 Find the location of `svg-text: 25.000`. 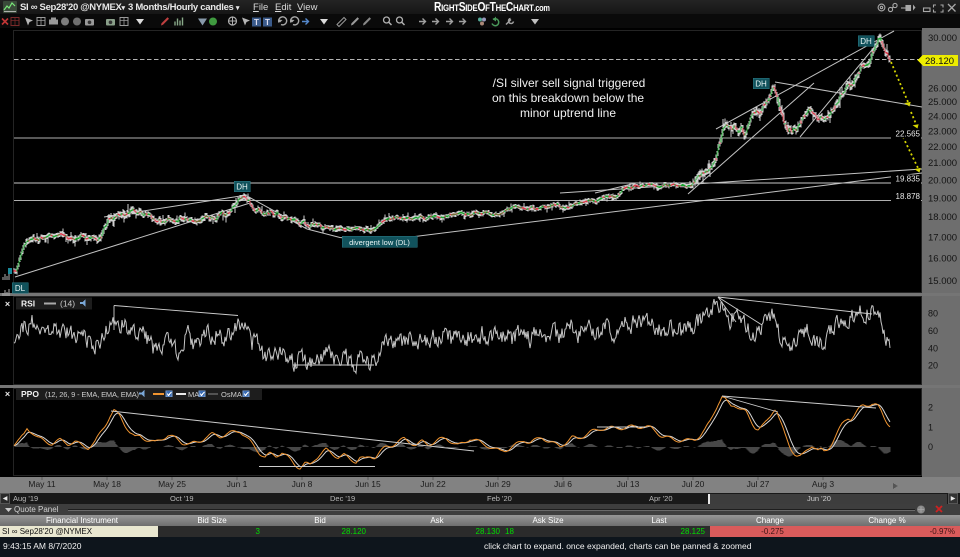

svg-text: 25.000 is located at coordinates (942, 102).